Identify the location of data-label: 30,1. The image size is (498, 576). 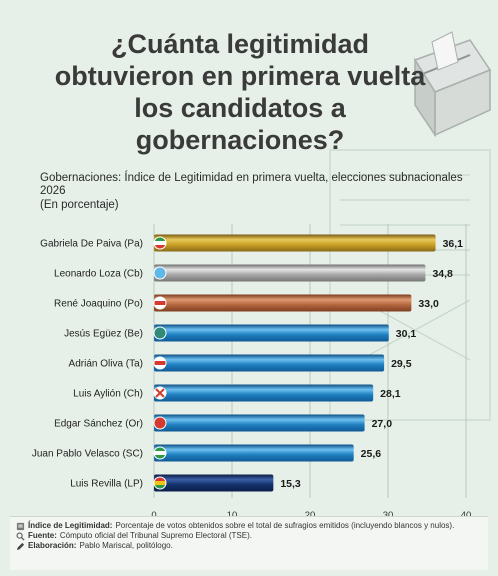
(406, 334).